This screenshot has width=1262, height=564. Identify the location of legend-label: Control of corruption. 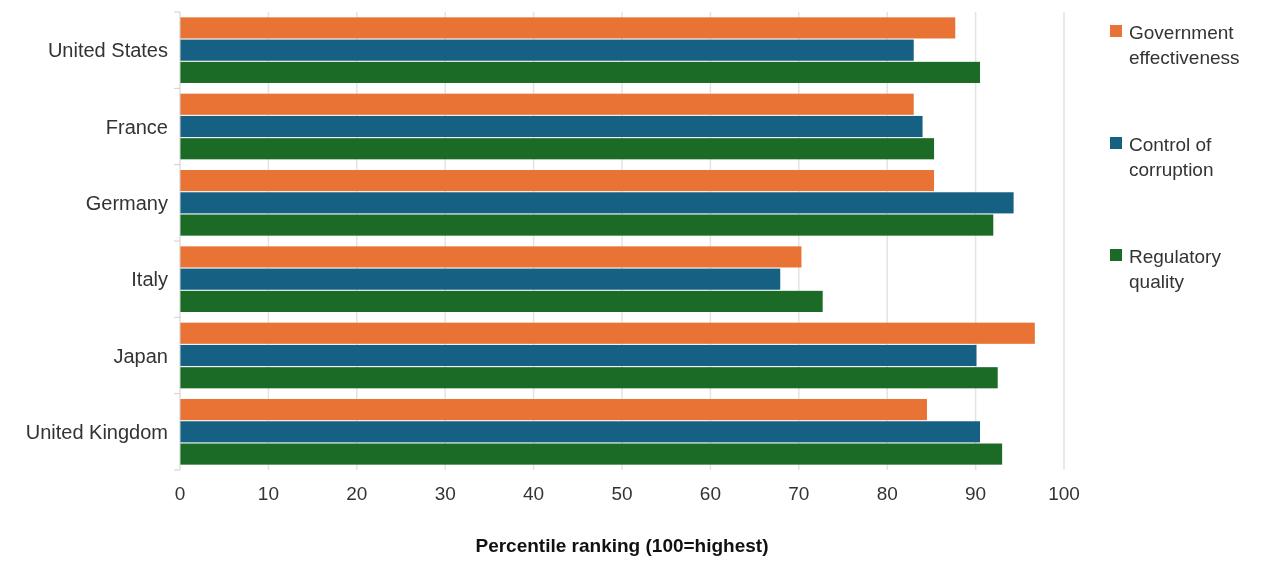
(1171, 156).